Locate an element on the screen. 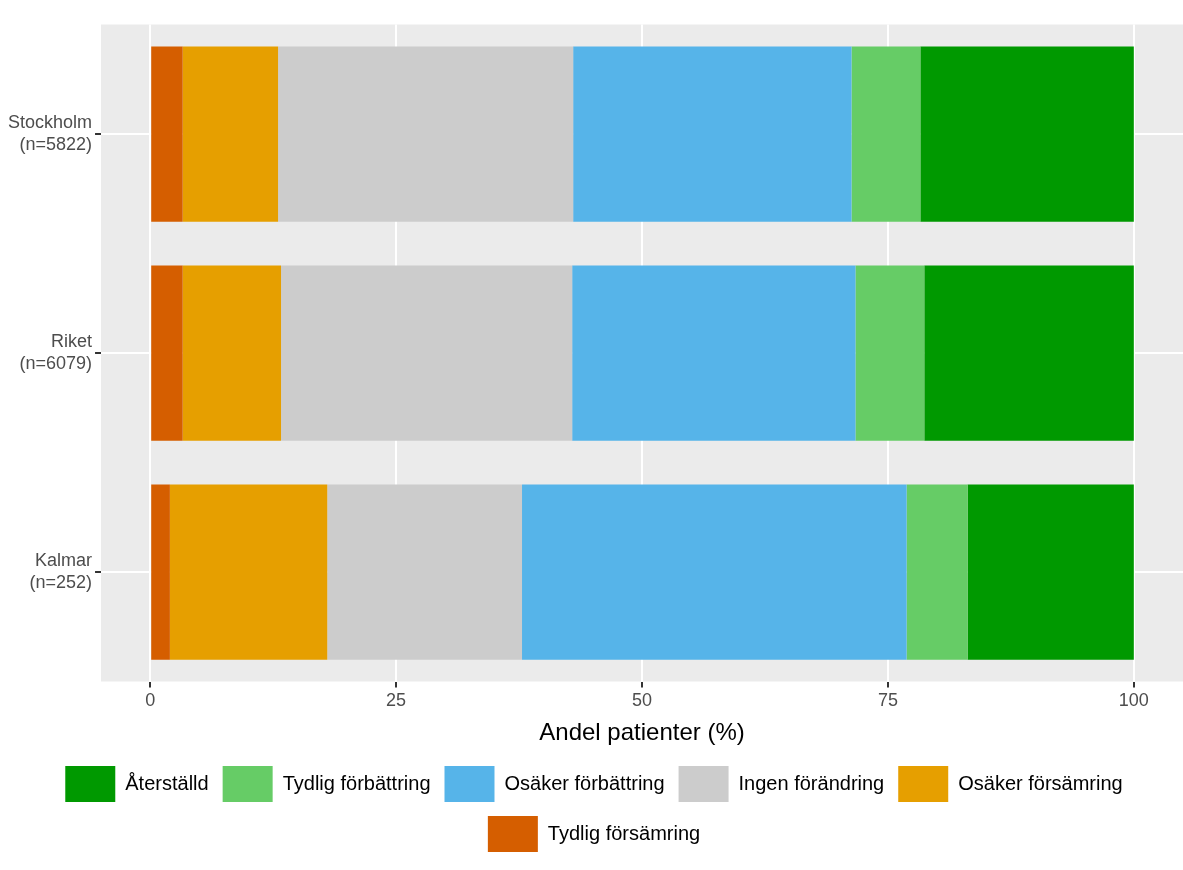 Image resolution: width=1183 pixels, height=870 pixels. legend-label: Osäker försämring is located at coordinates (1040, 782).